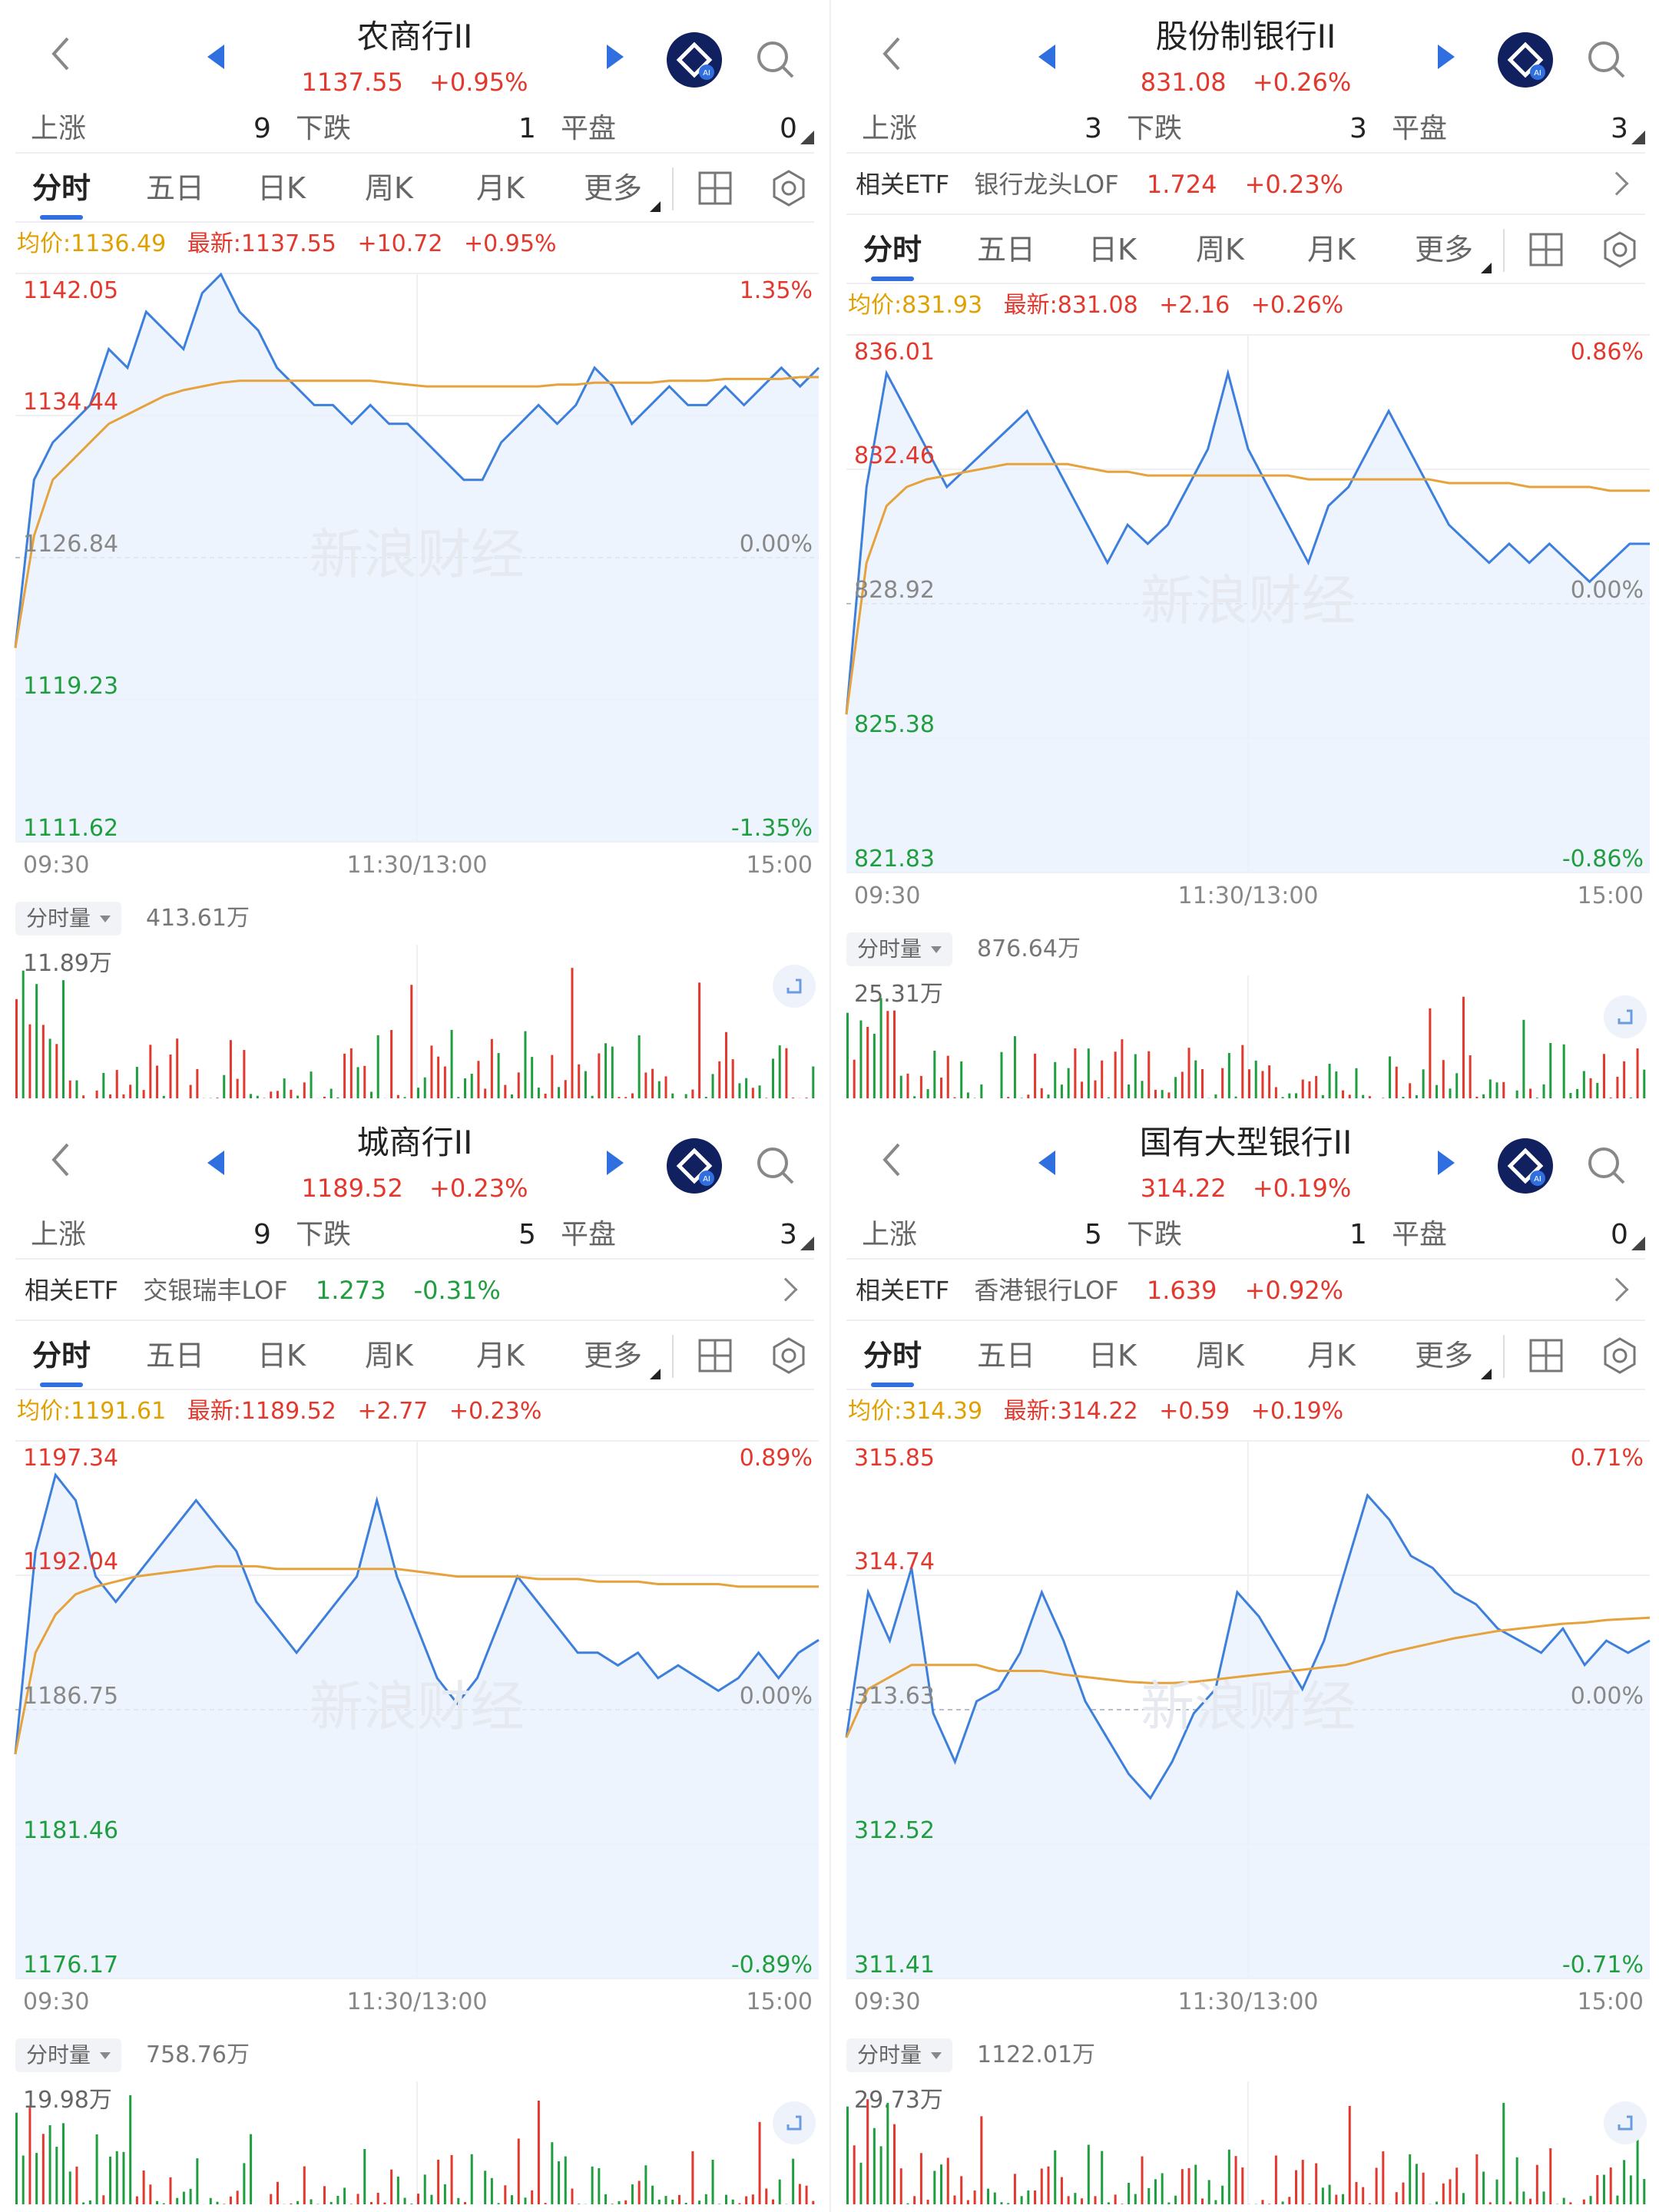  I want to click on price-area, so click(417, 558).